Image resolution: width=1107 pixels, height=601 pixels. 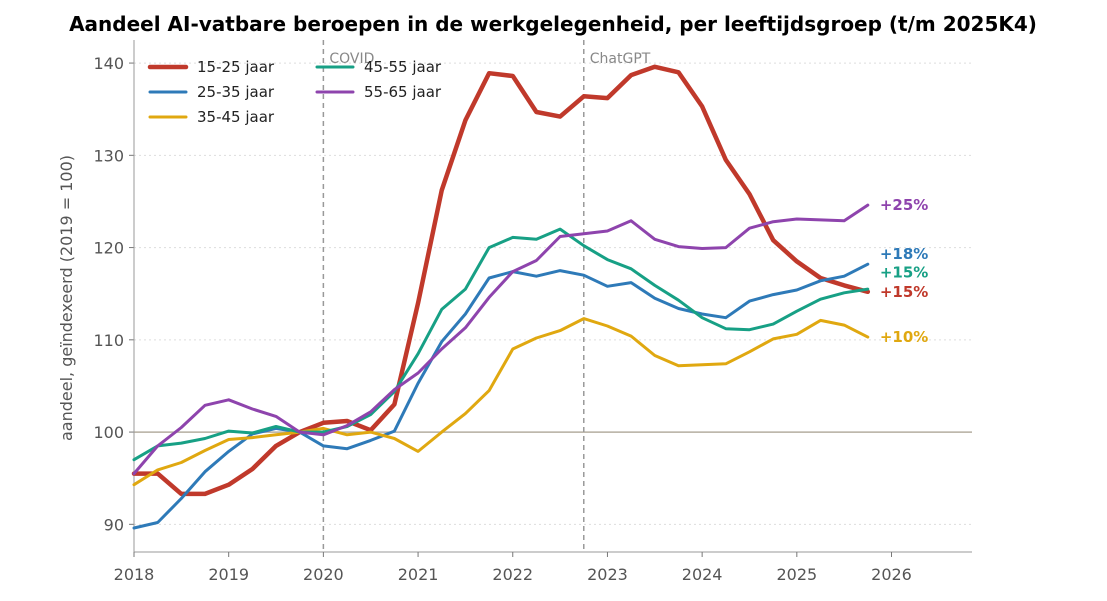 I want to click on legend-item: 25-35 jaar, so click(x=211, y=92).